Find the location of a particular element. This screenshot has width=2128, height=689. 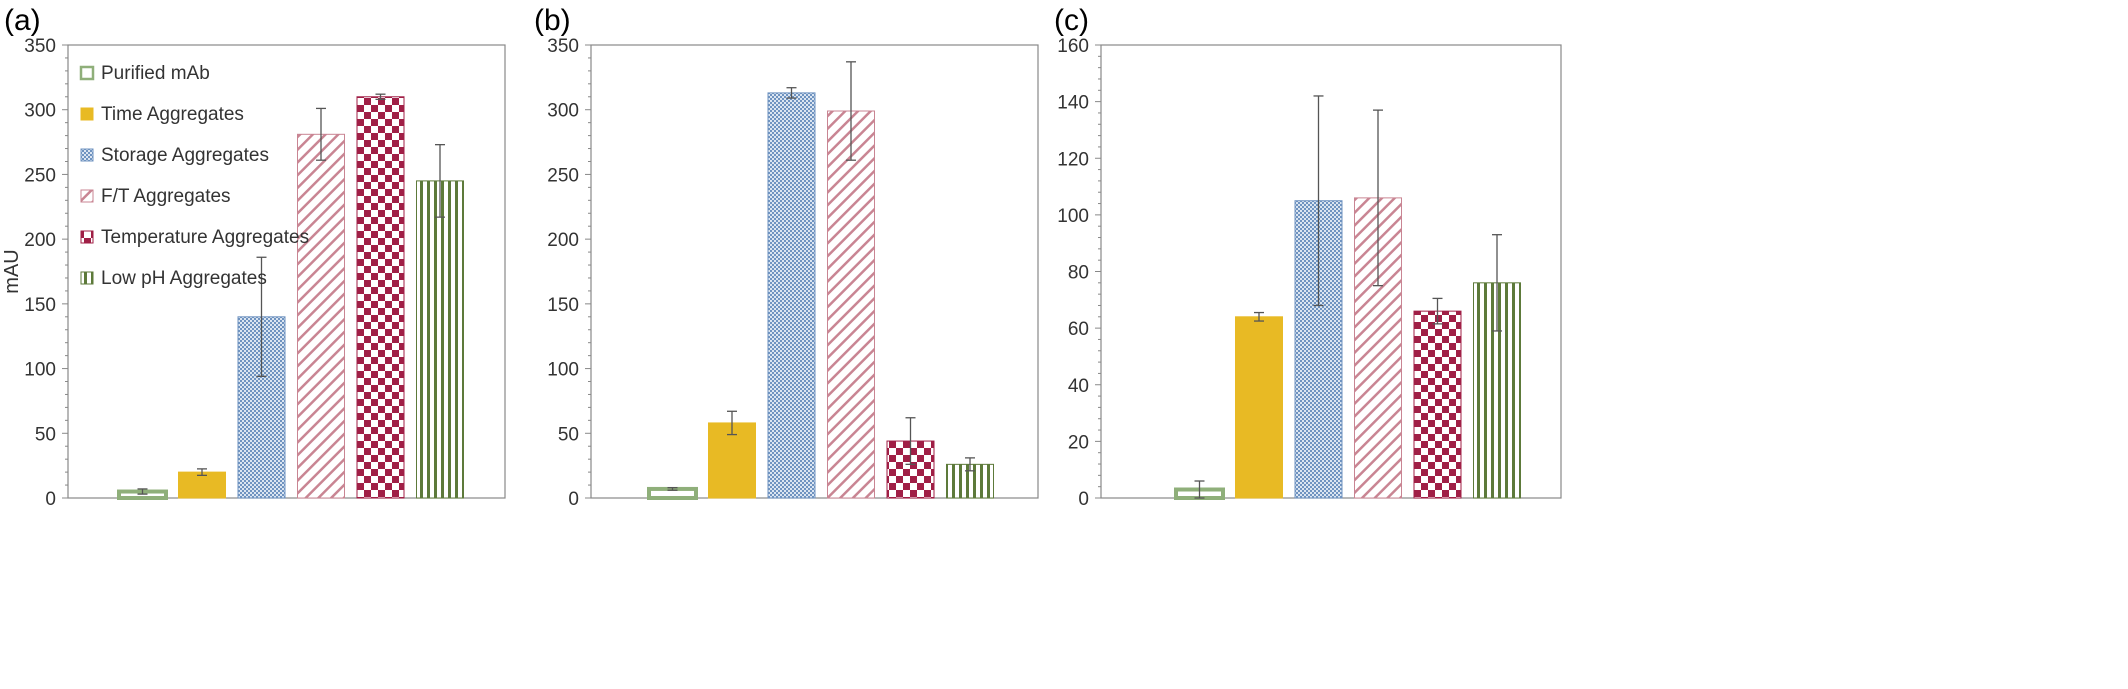

plot-area-frame is located at coordinates (286, 271).